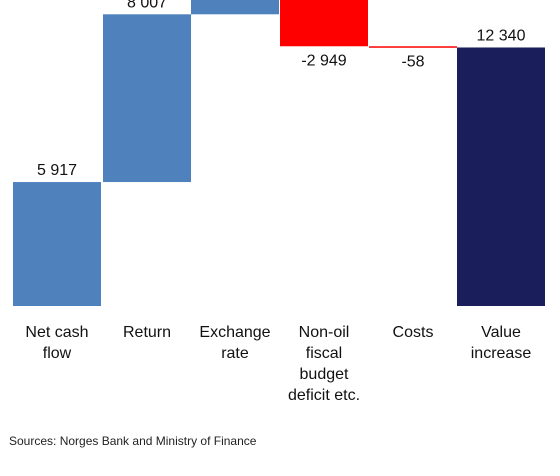 Image resolution: width=560 pixels, height=476 pixels. What do you see at coordinates (324, 395) in the screenshot?
I see `category-label-line: deficit etc.` at bounding box center [324, 395].